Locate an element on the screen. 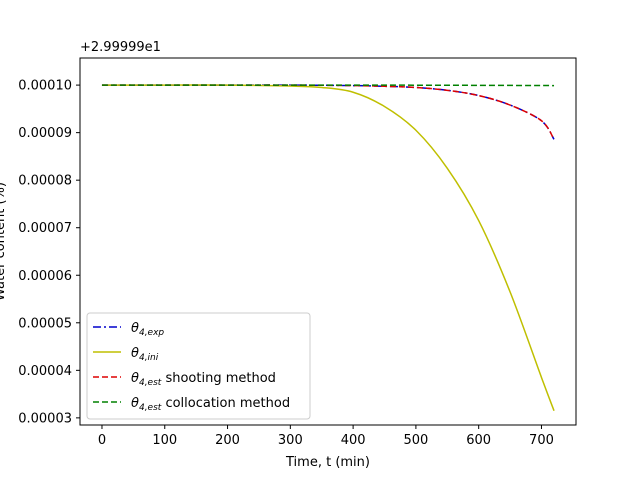  y-tick-label: 0.00004 is located at coordinates (45, 371).